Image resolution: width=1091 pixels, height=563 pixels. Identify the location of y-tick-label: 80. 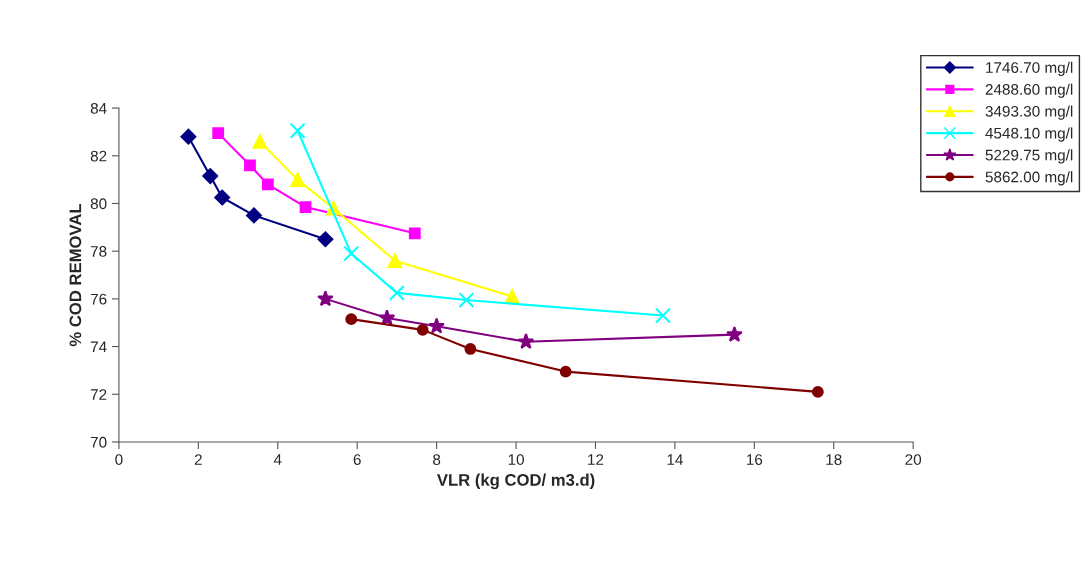
(98, 204).